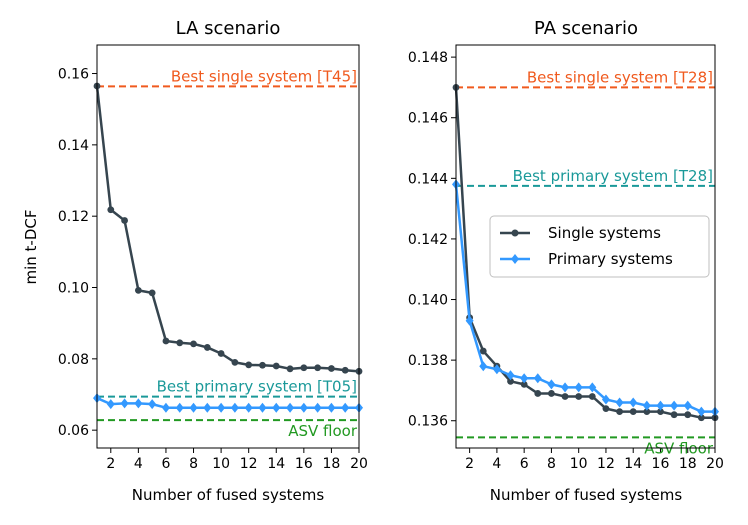 This screenshot has height=525, width=748. What do you see at coordinates (73, 431) in the screenshot?
I see `la-y-tick-label: 0.06` at bounding box center [73, 431].